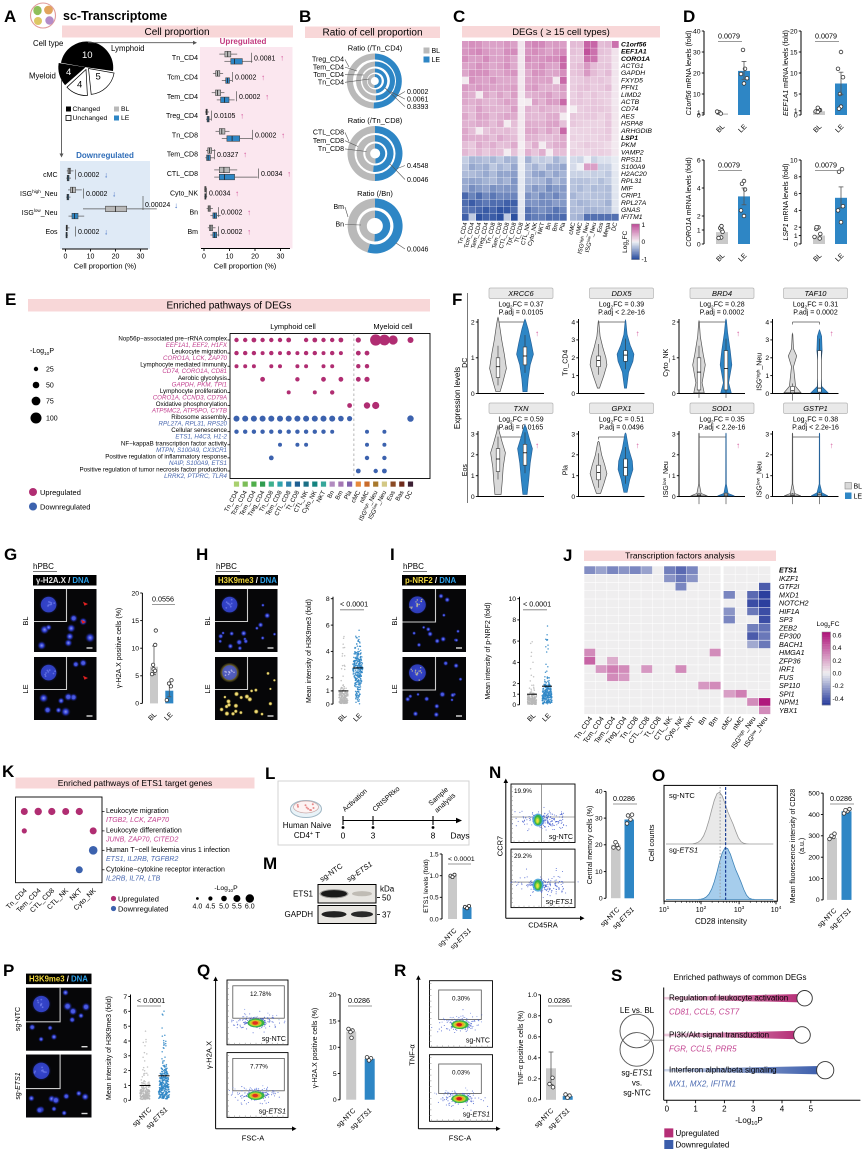 Image resolution: width=865 pixels, height=1152 pixels. I want to click on svg-text: SP110, so click(789, 685).